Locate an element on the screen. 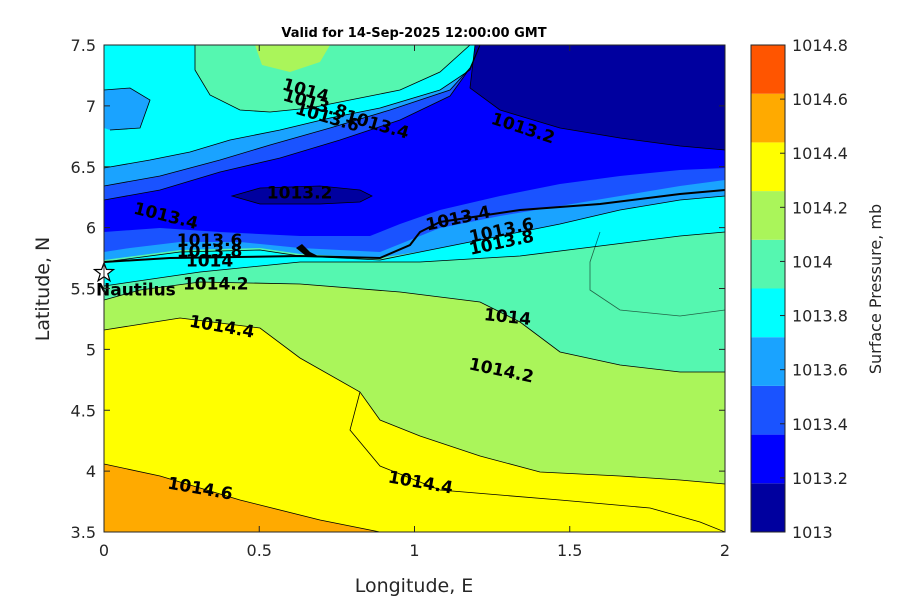 This screenshot has height=600, width=900. colorbar-frame is located at coordinates (768, 288).